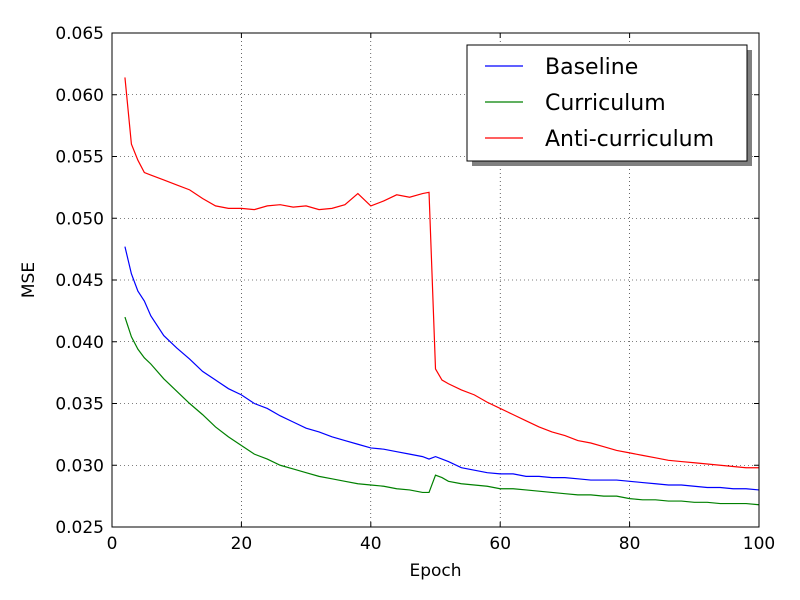 The image size is (800, 600). I want to click on y-tick-label: 0.035, so click(79, 405).